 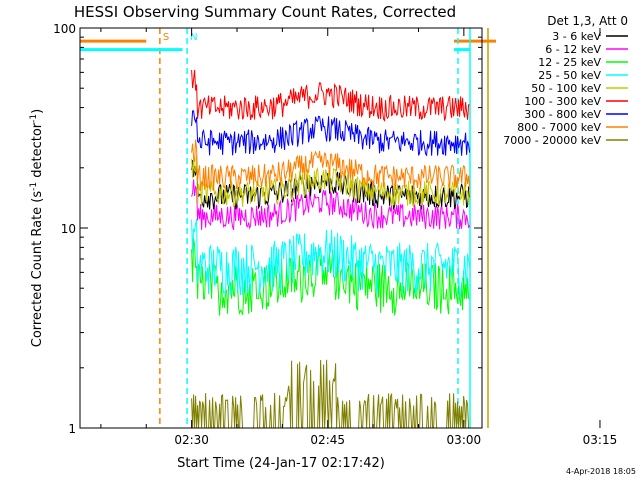 I want to click on x-tick-label: 02:30, so click(x=191, y=440).